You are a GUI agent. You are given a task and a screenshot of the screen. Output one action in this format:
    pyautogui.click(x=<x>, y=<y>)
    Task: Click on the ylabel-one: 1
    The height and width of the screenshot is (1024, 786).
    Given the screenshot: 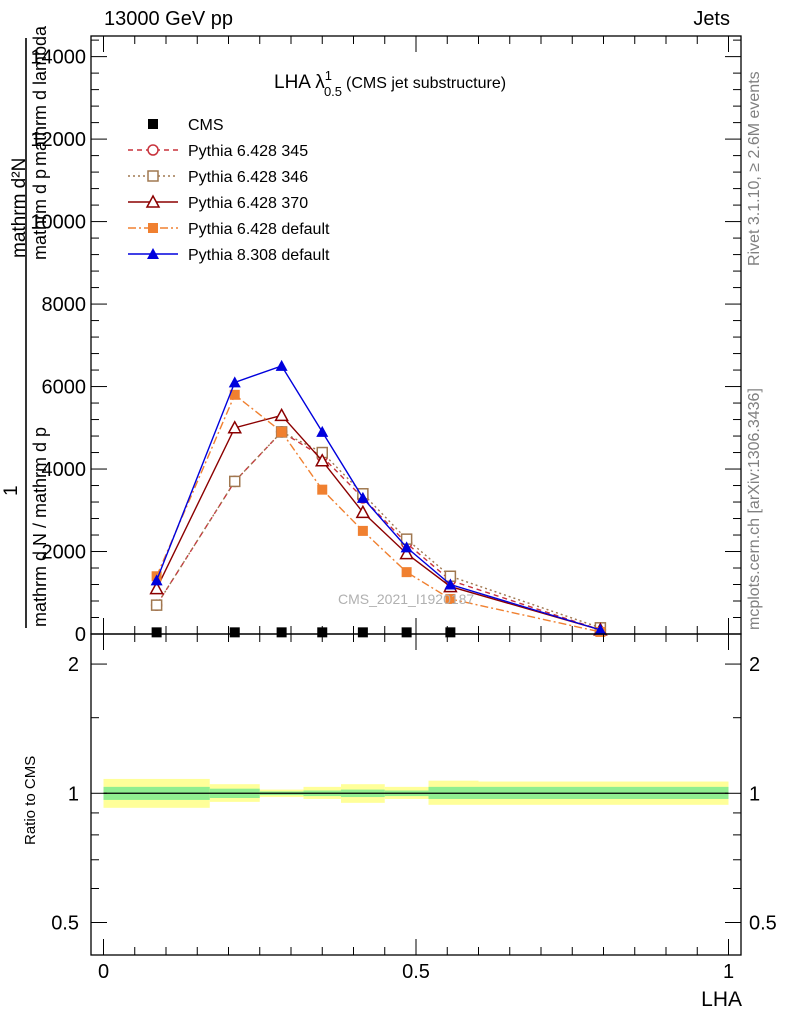 What is the action you would take?
    pyautogui.click(x=11, y=490)
    